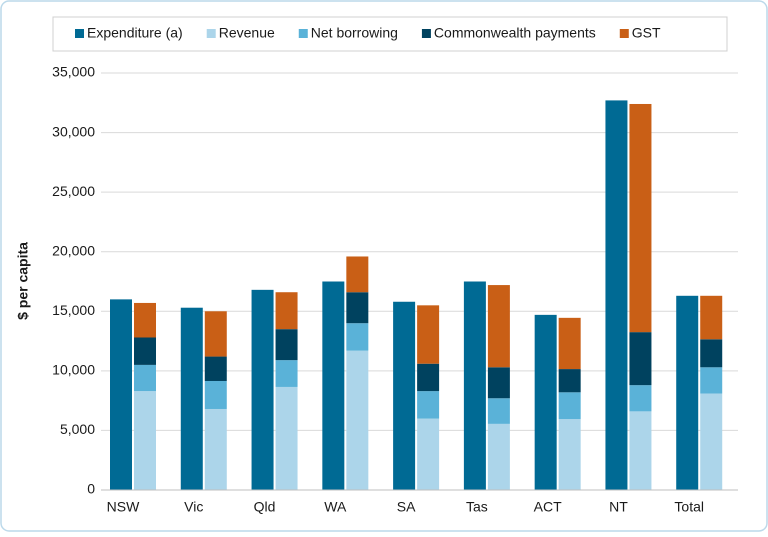 This screenshot has height=537, width=768. Describe the element at coordinates (73, 191) in the screenshot. I see `y-tick-label: 25,000` at that location.